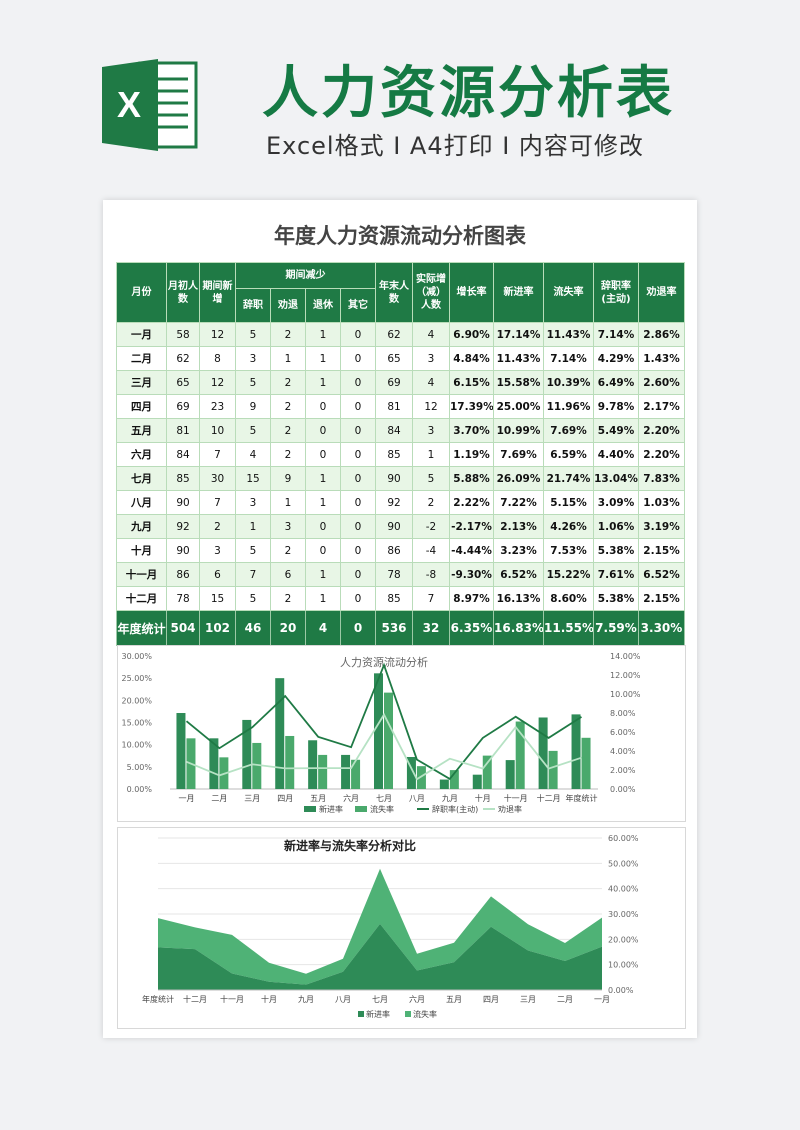 The image size is (800, 1130). I want to click on table-cell: 2.22%, so click(471, 502).